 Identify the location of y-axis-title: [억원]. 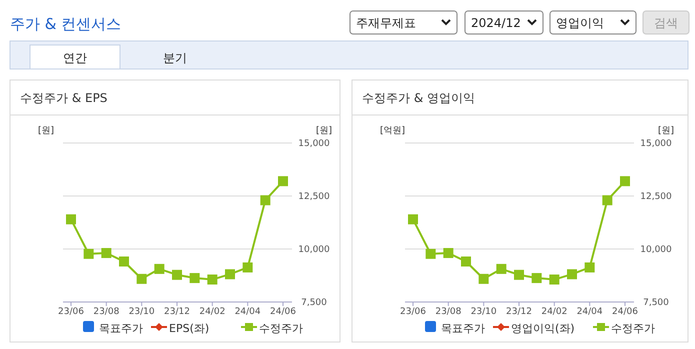
(393, 131).